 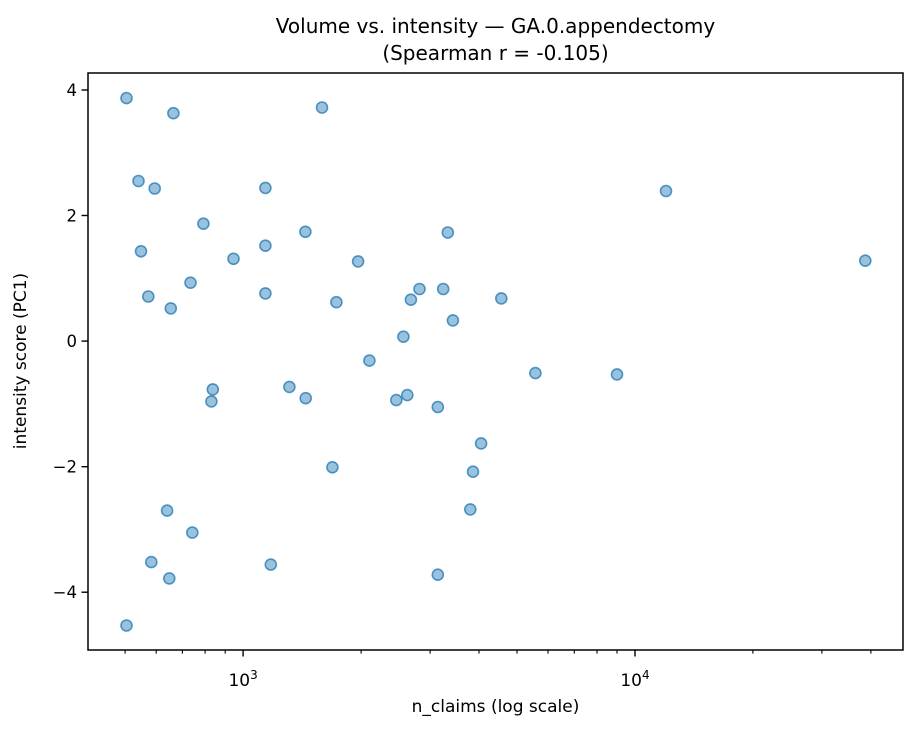 What do you see at coordinates (495, 707) in the screenshot?
I see `x-axis-label: n_claims (log scale)` at bounding box center [495, 707].